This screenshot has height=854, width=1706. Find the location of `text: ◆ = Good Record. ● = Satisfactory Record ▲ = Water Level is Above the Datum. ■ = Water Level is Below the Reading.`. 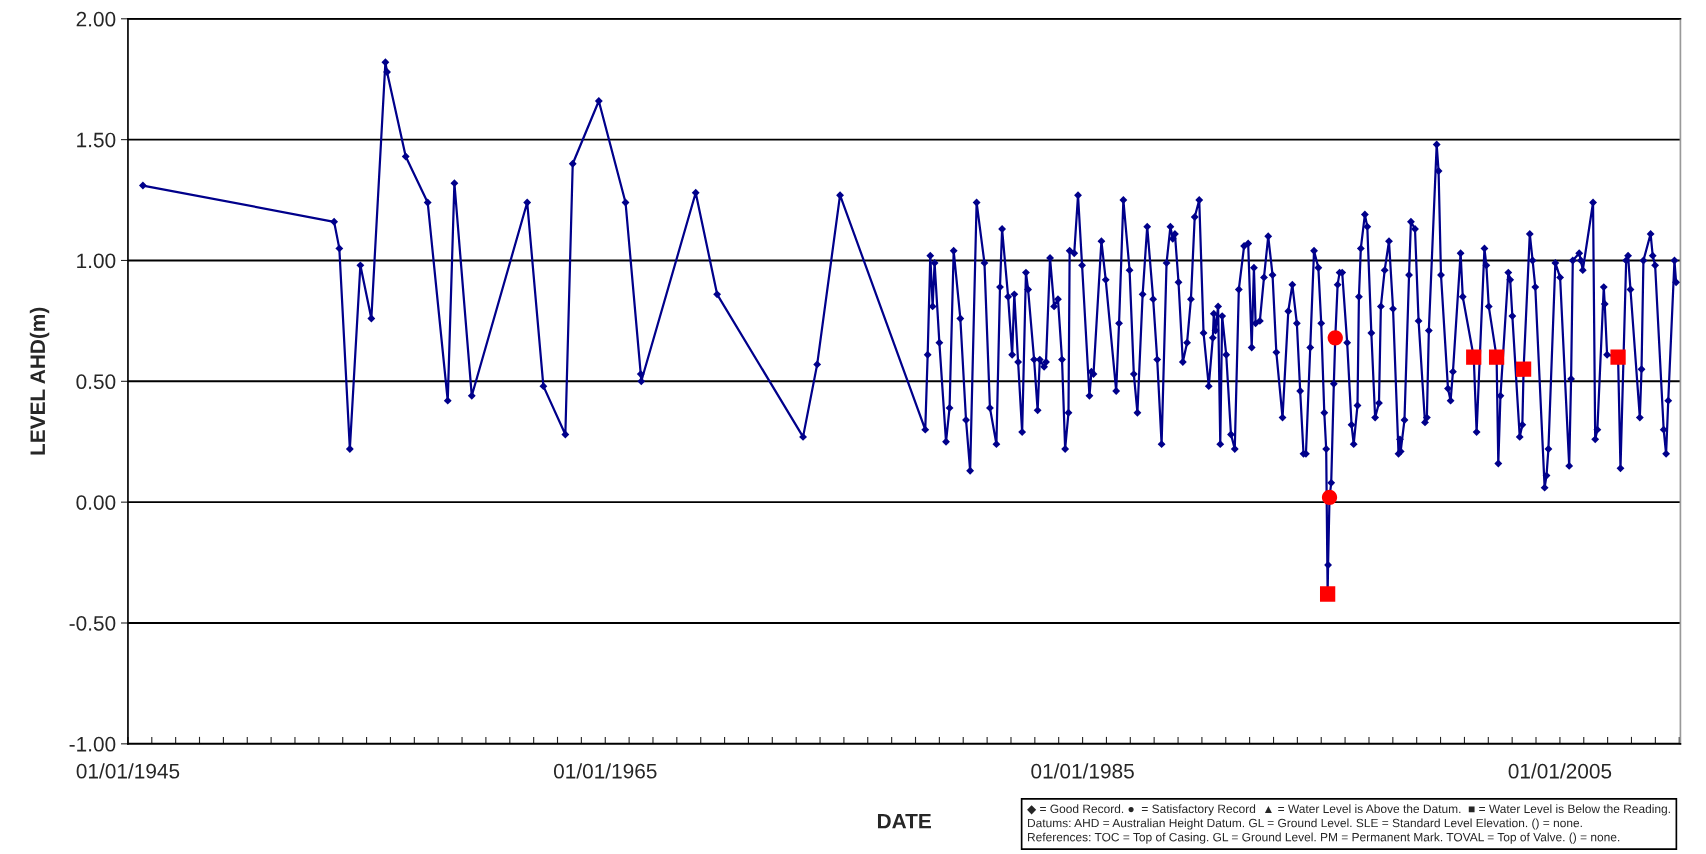

text: ◆ = Good Record. ● = Satisfactory Record ▲ = Water Level is Above the Datum. ■ = Water Level is Below the Reading. is located at coordinates (1348, 810).